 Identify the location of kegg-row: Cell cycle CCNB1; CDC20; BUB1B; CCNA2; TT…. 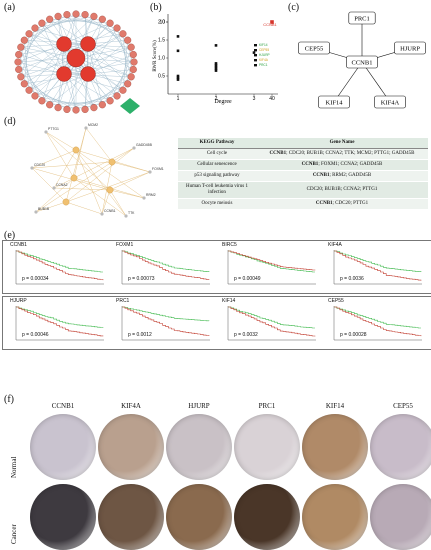
(303, 154).